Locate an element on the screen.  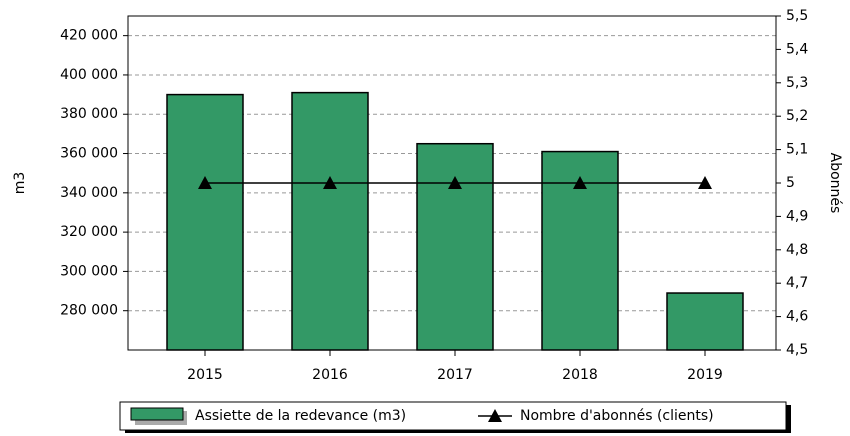
legend-label: Nombre d'abonnés (clients) is located at coordinates (617, 416).